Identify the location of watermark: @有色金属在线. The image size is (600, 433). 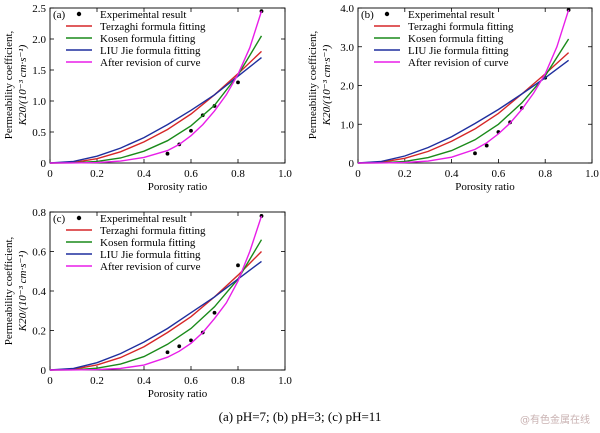
(555, 420).